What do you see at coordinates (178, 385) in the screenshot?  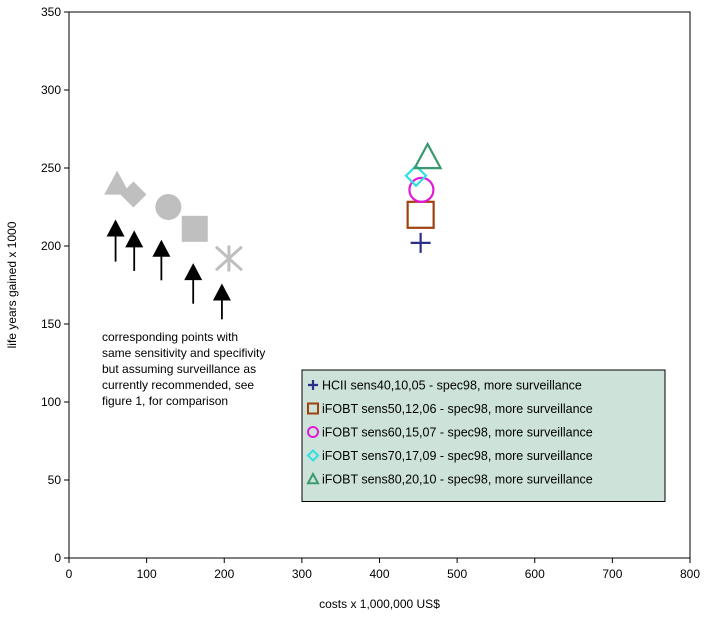 I see `annotation-line: currently recommended, see` at bounding box center [178, 385].